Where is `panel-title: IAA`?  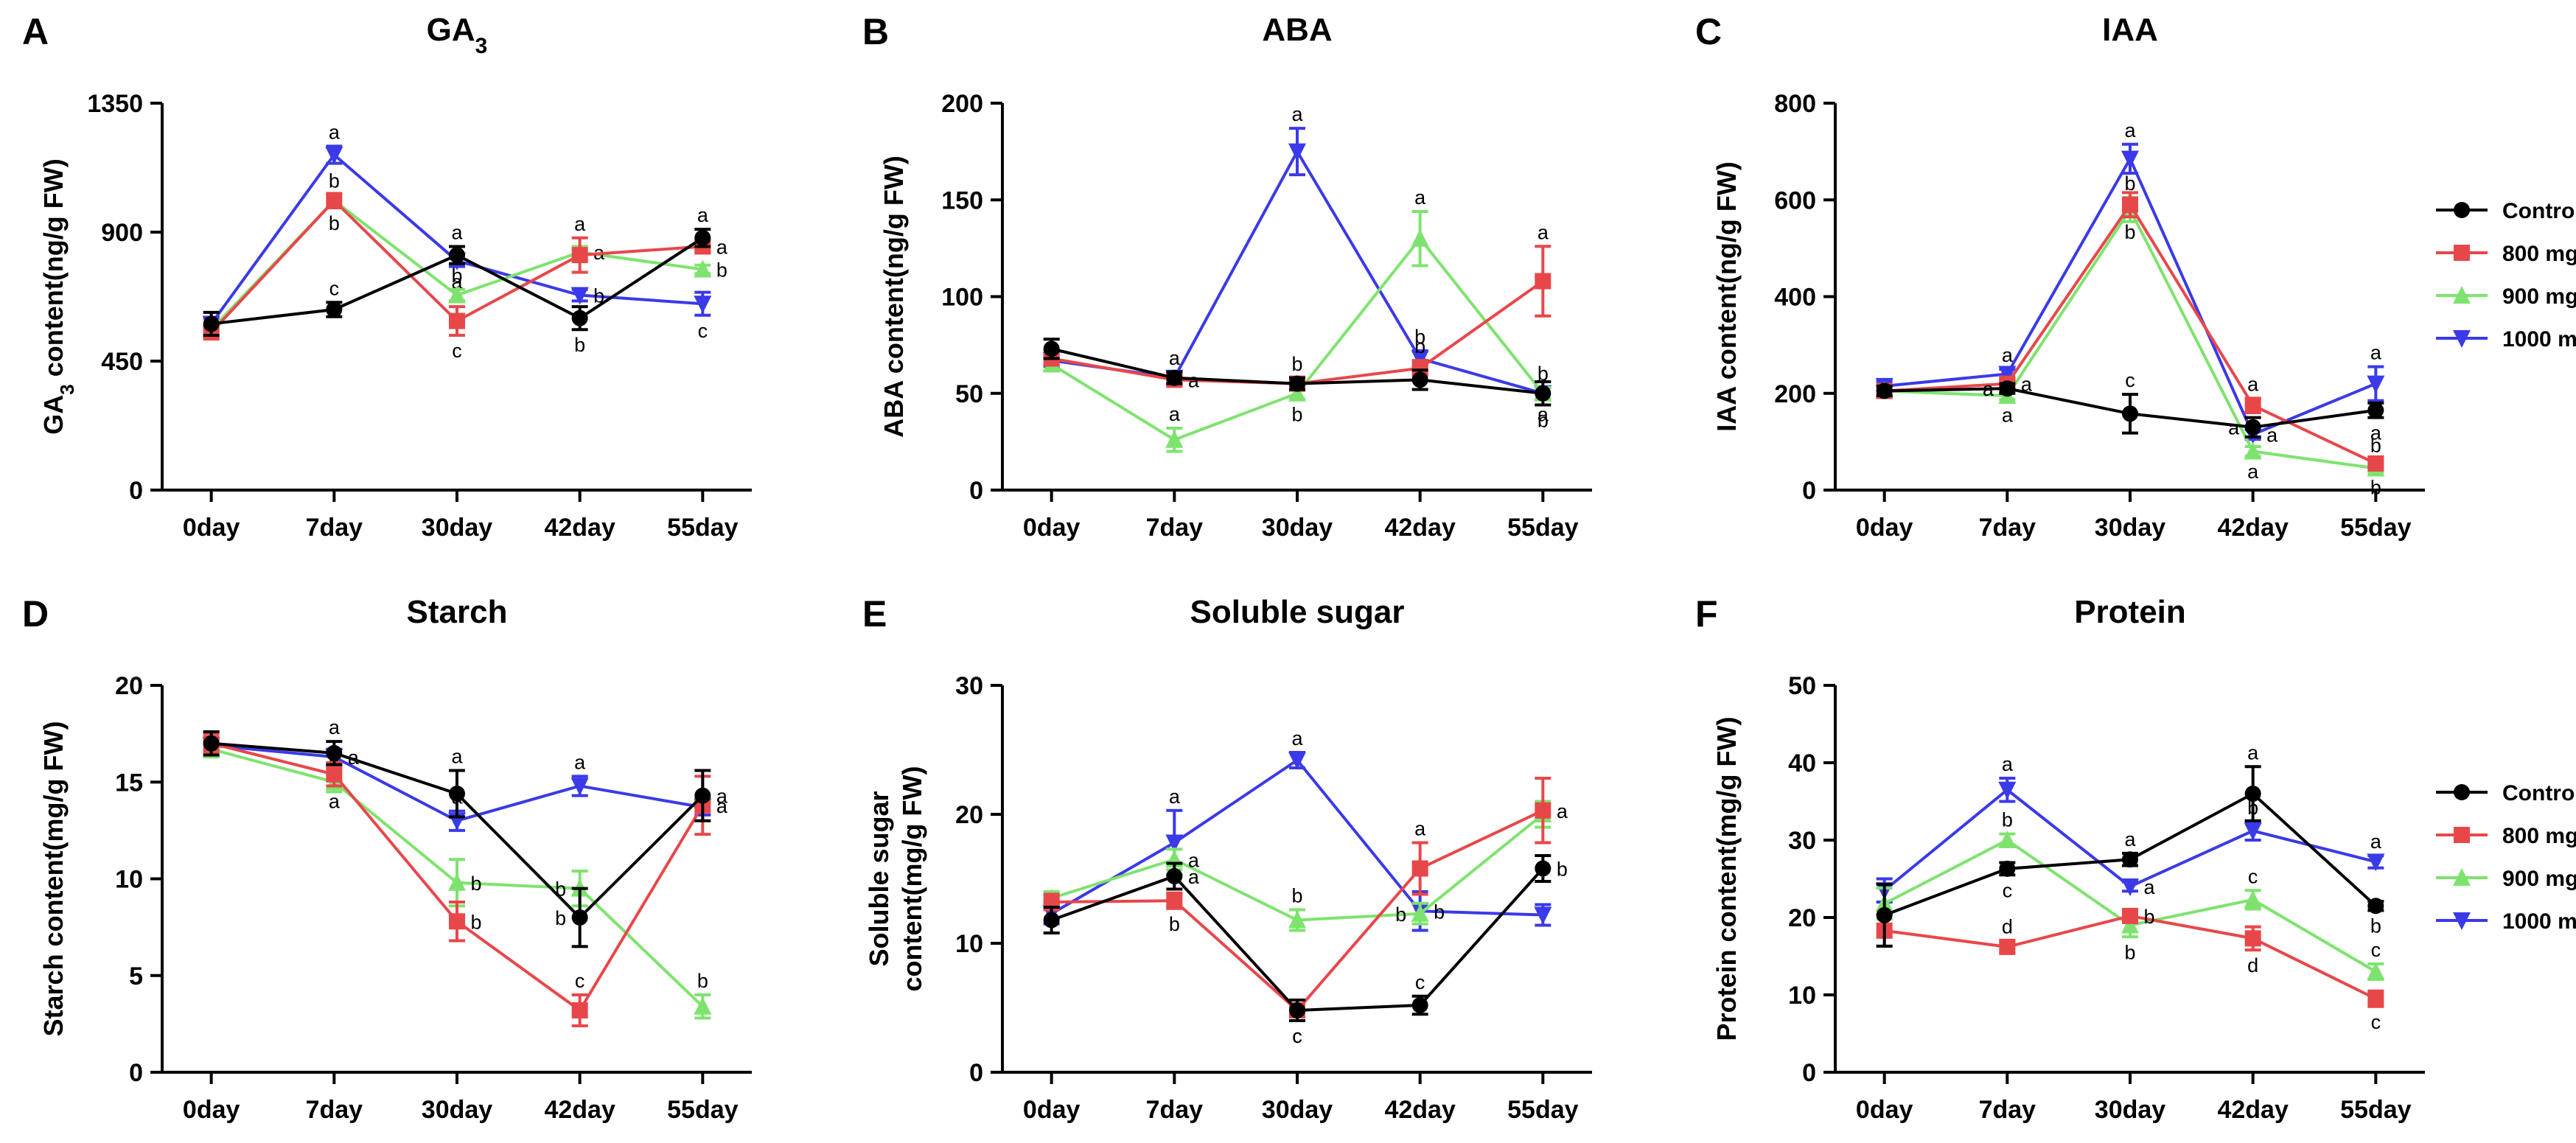 panel-title: IAA is located at coordinates (2130, 30).